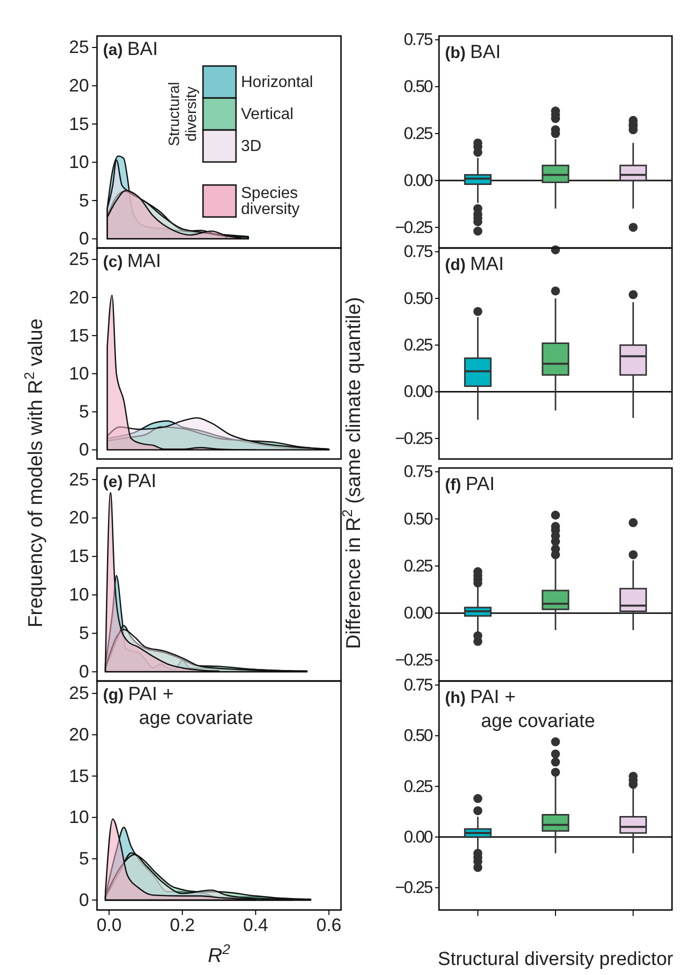 The height and width of the screenshot is (975, 694). I want to click on legend-title: Structural diversity, so click(183, 114).